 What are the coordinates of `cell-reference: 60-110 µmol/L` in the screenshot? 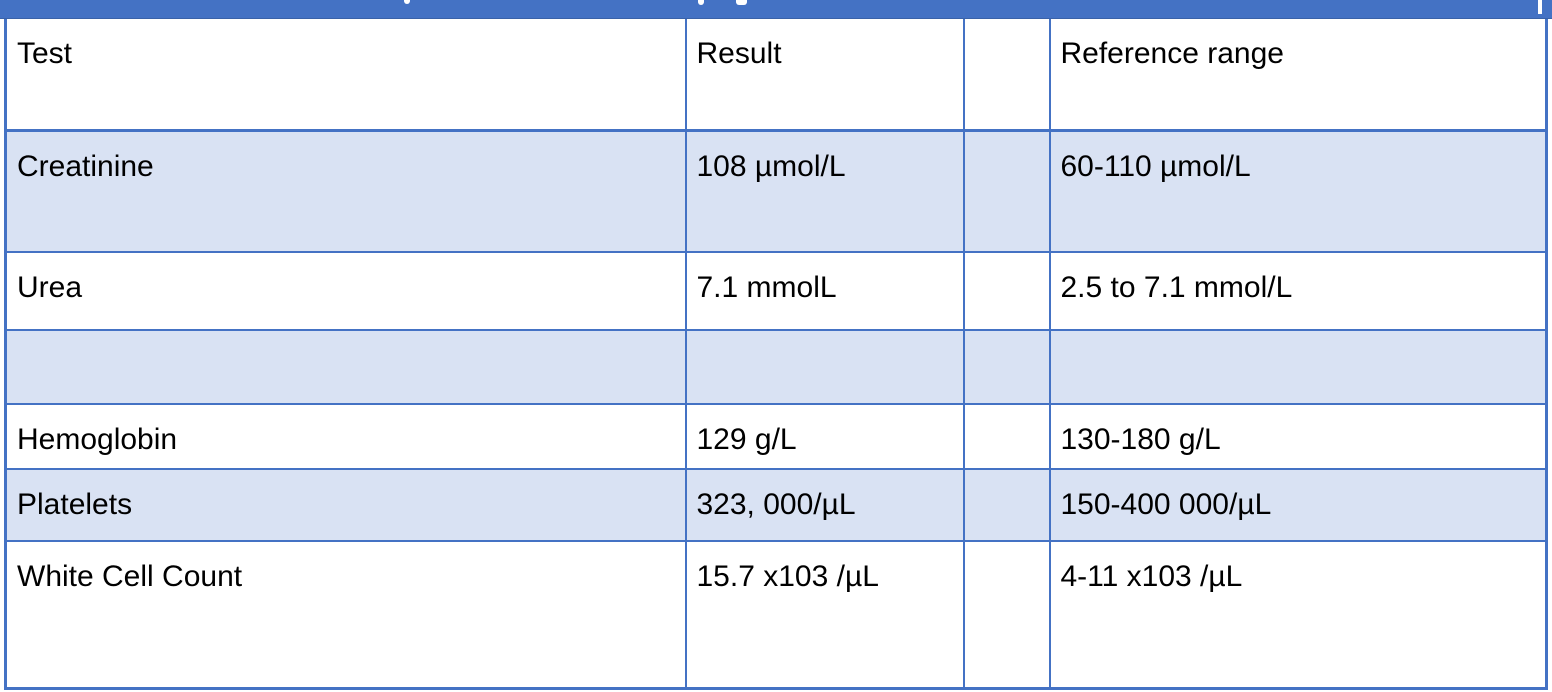 It's located at (1298, 191).